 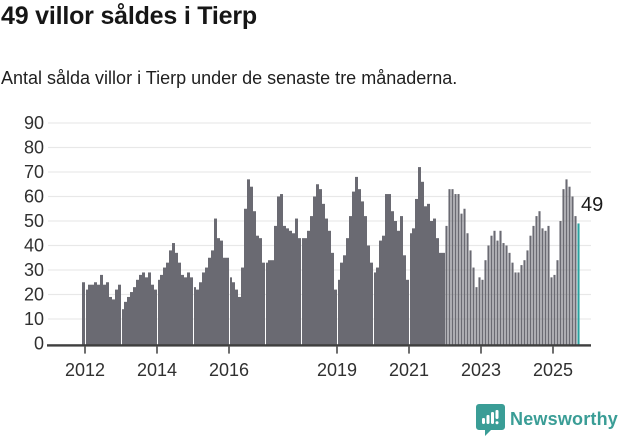 What do you see at coordinates (85, 370) in the screenshot?
I see `x-axis-label: 2012` at bounding box center [85, 370].